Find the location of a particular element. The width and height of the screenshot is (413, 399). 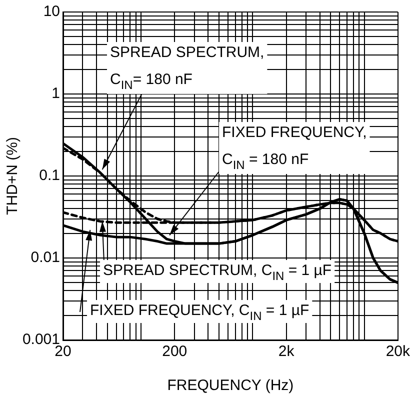

x-tick-label: 20 is located at coordinates (63, 351).